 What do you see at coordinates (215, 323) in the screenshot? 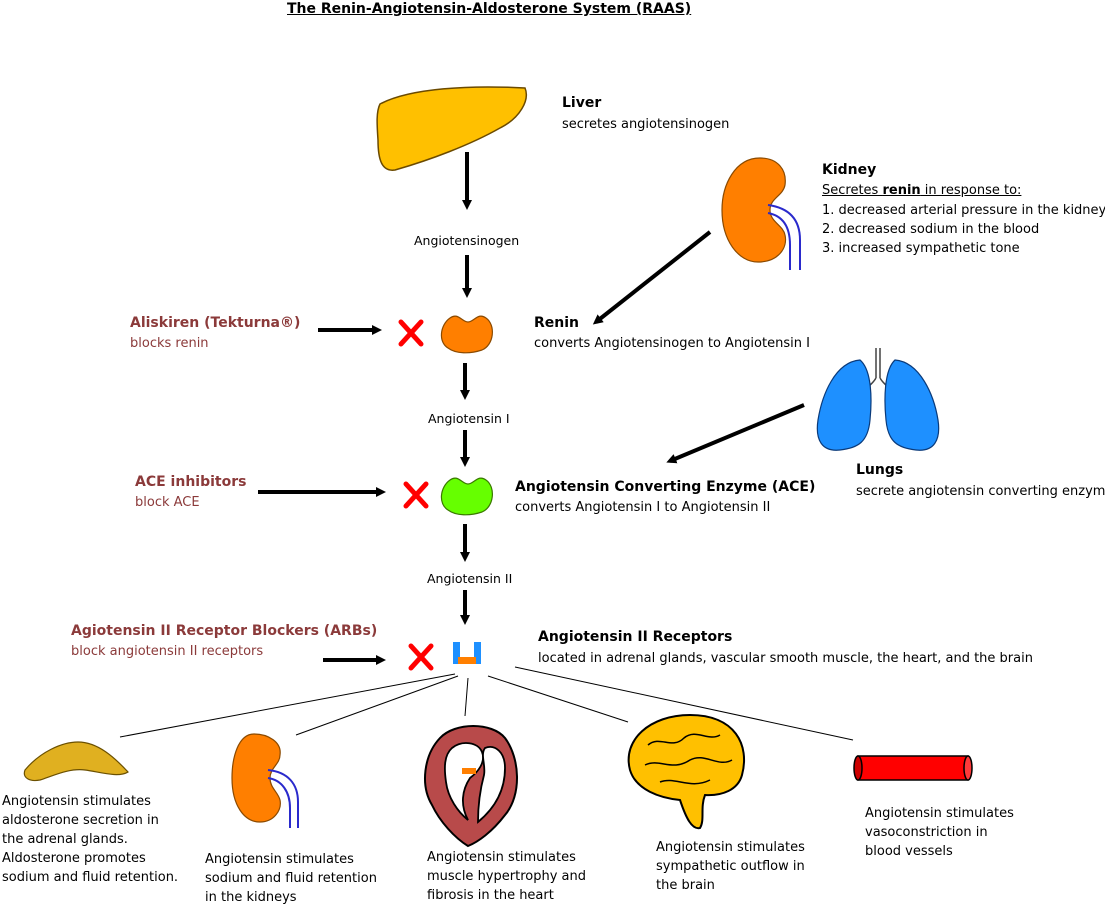
I see `aliskiren-label: Aliskiren (Tekturna®)` at bounding box center [215, 323].